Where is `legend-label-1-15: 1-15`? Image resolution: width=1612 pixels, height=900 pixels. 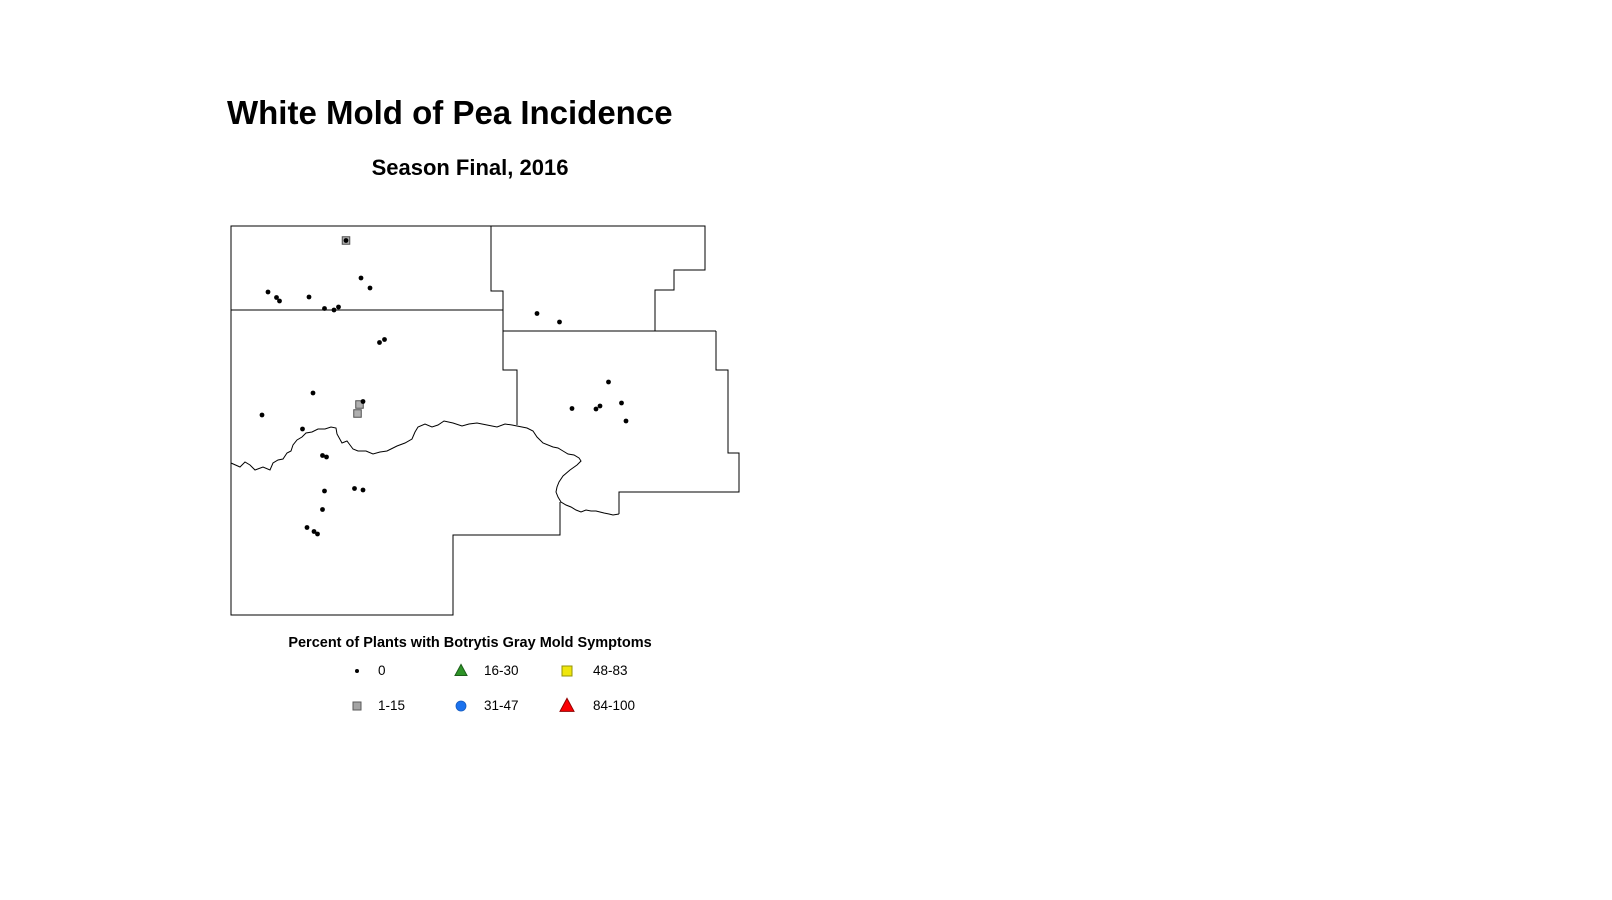
legend-label-1-15: 1-15 is located at coordinates (392, 705).